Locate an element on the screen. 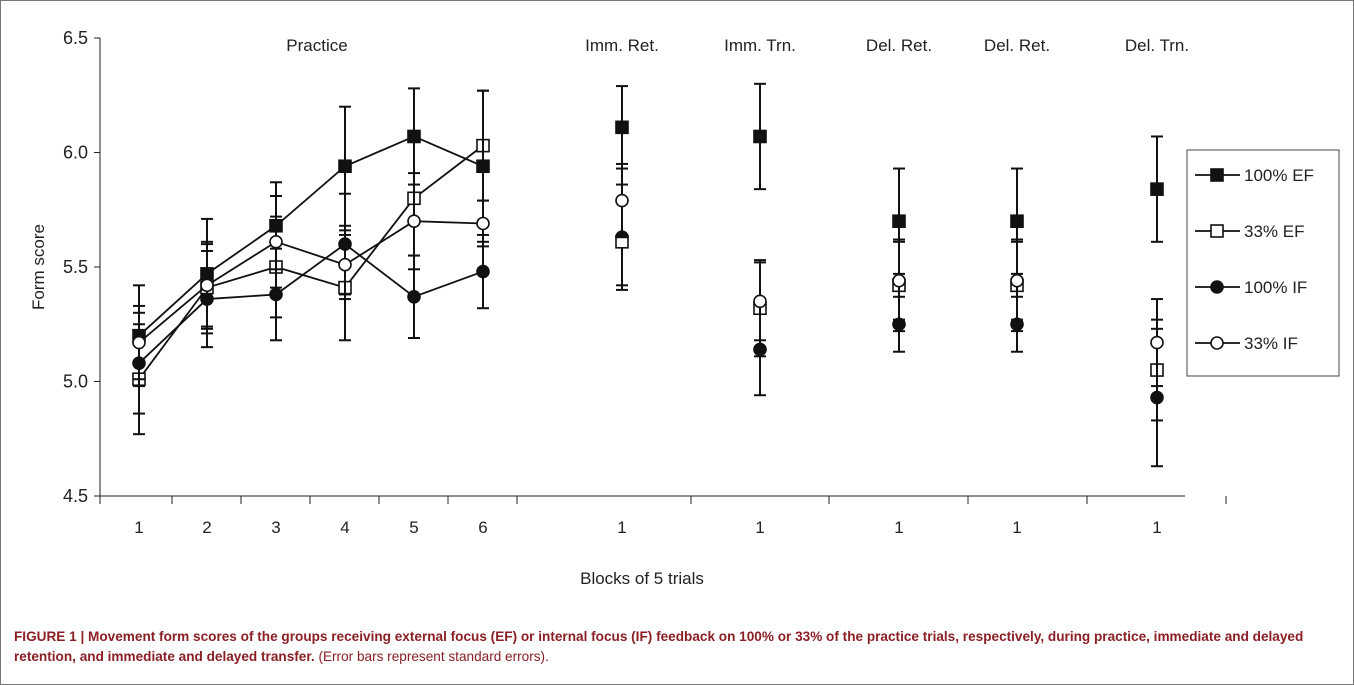 The image size is (1354, 685). phase-label: Practice is located at coordinates (316, 45).